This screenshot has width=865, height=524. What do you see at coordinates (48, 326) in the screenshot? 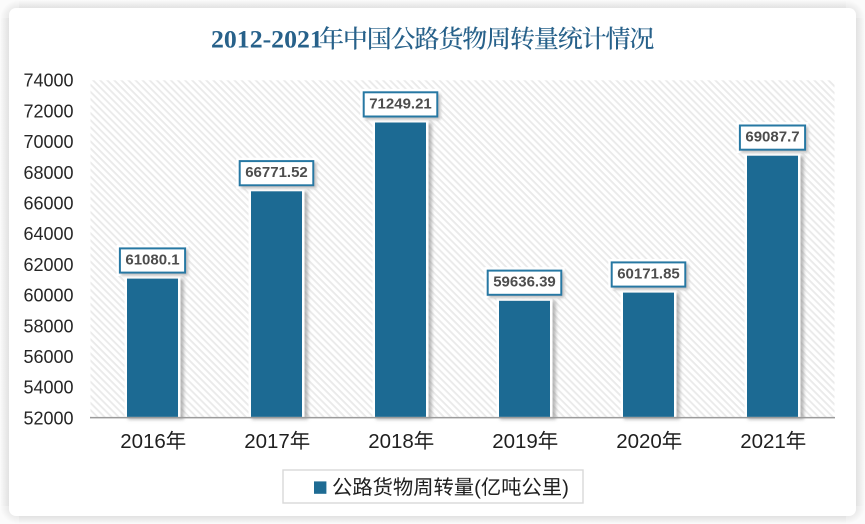
I see `svg-text: 58000` at bounding box center [48, 326].